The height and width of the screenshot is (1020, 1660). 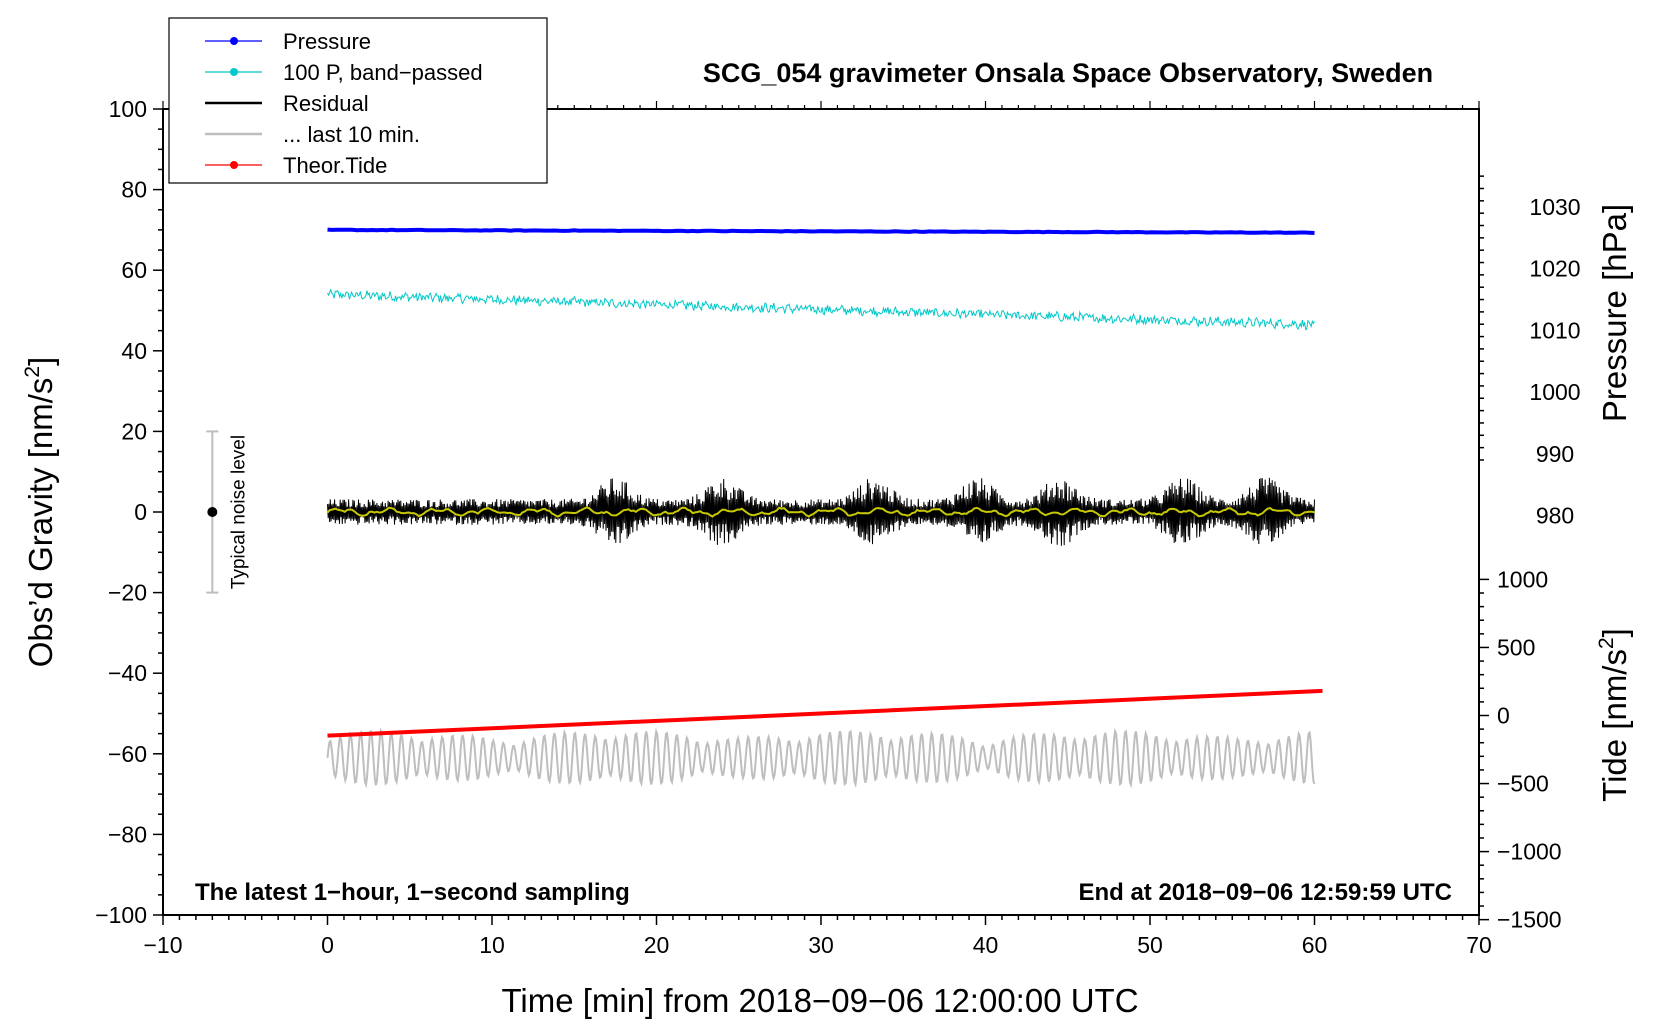 I want to click on pressure-tick-label: 1020, so click(x=1554, y=269).